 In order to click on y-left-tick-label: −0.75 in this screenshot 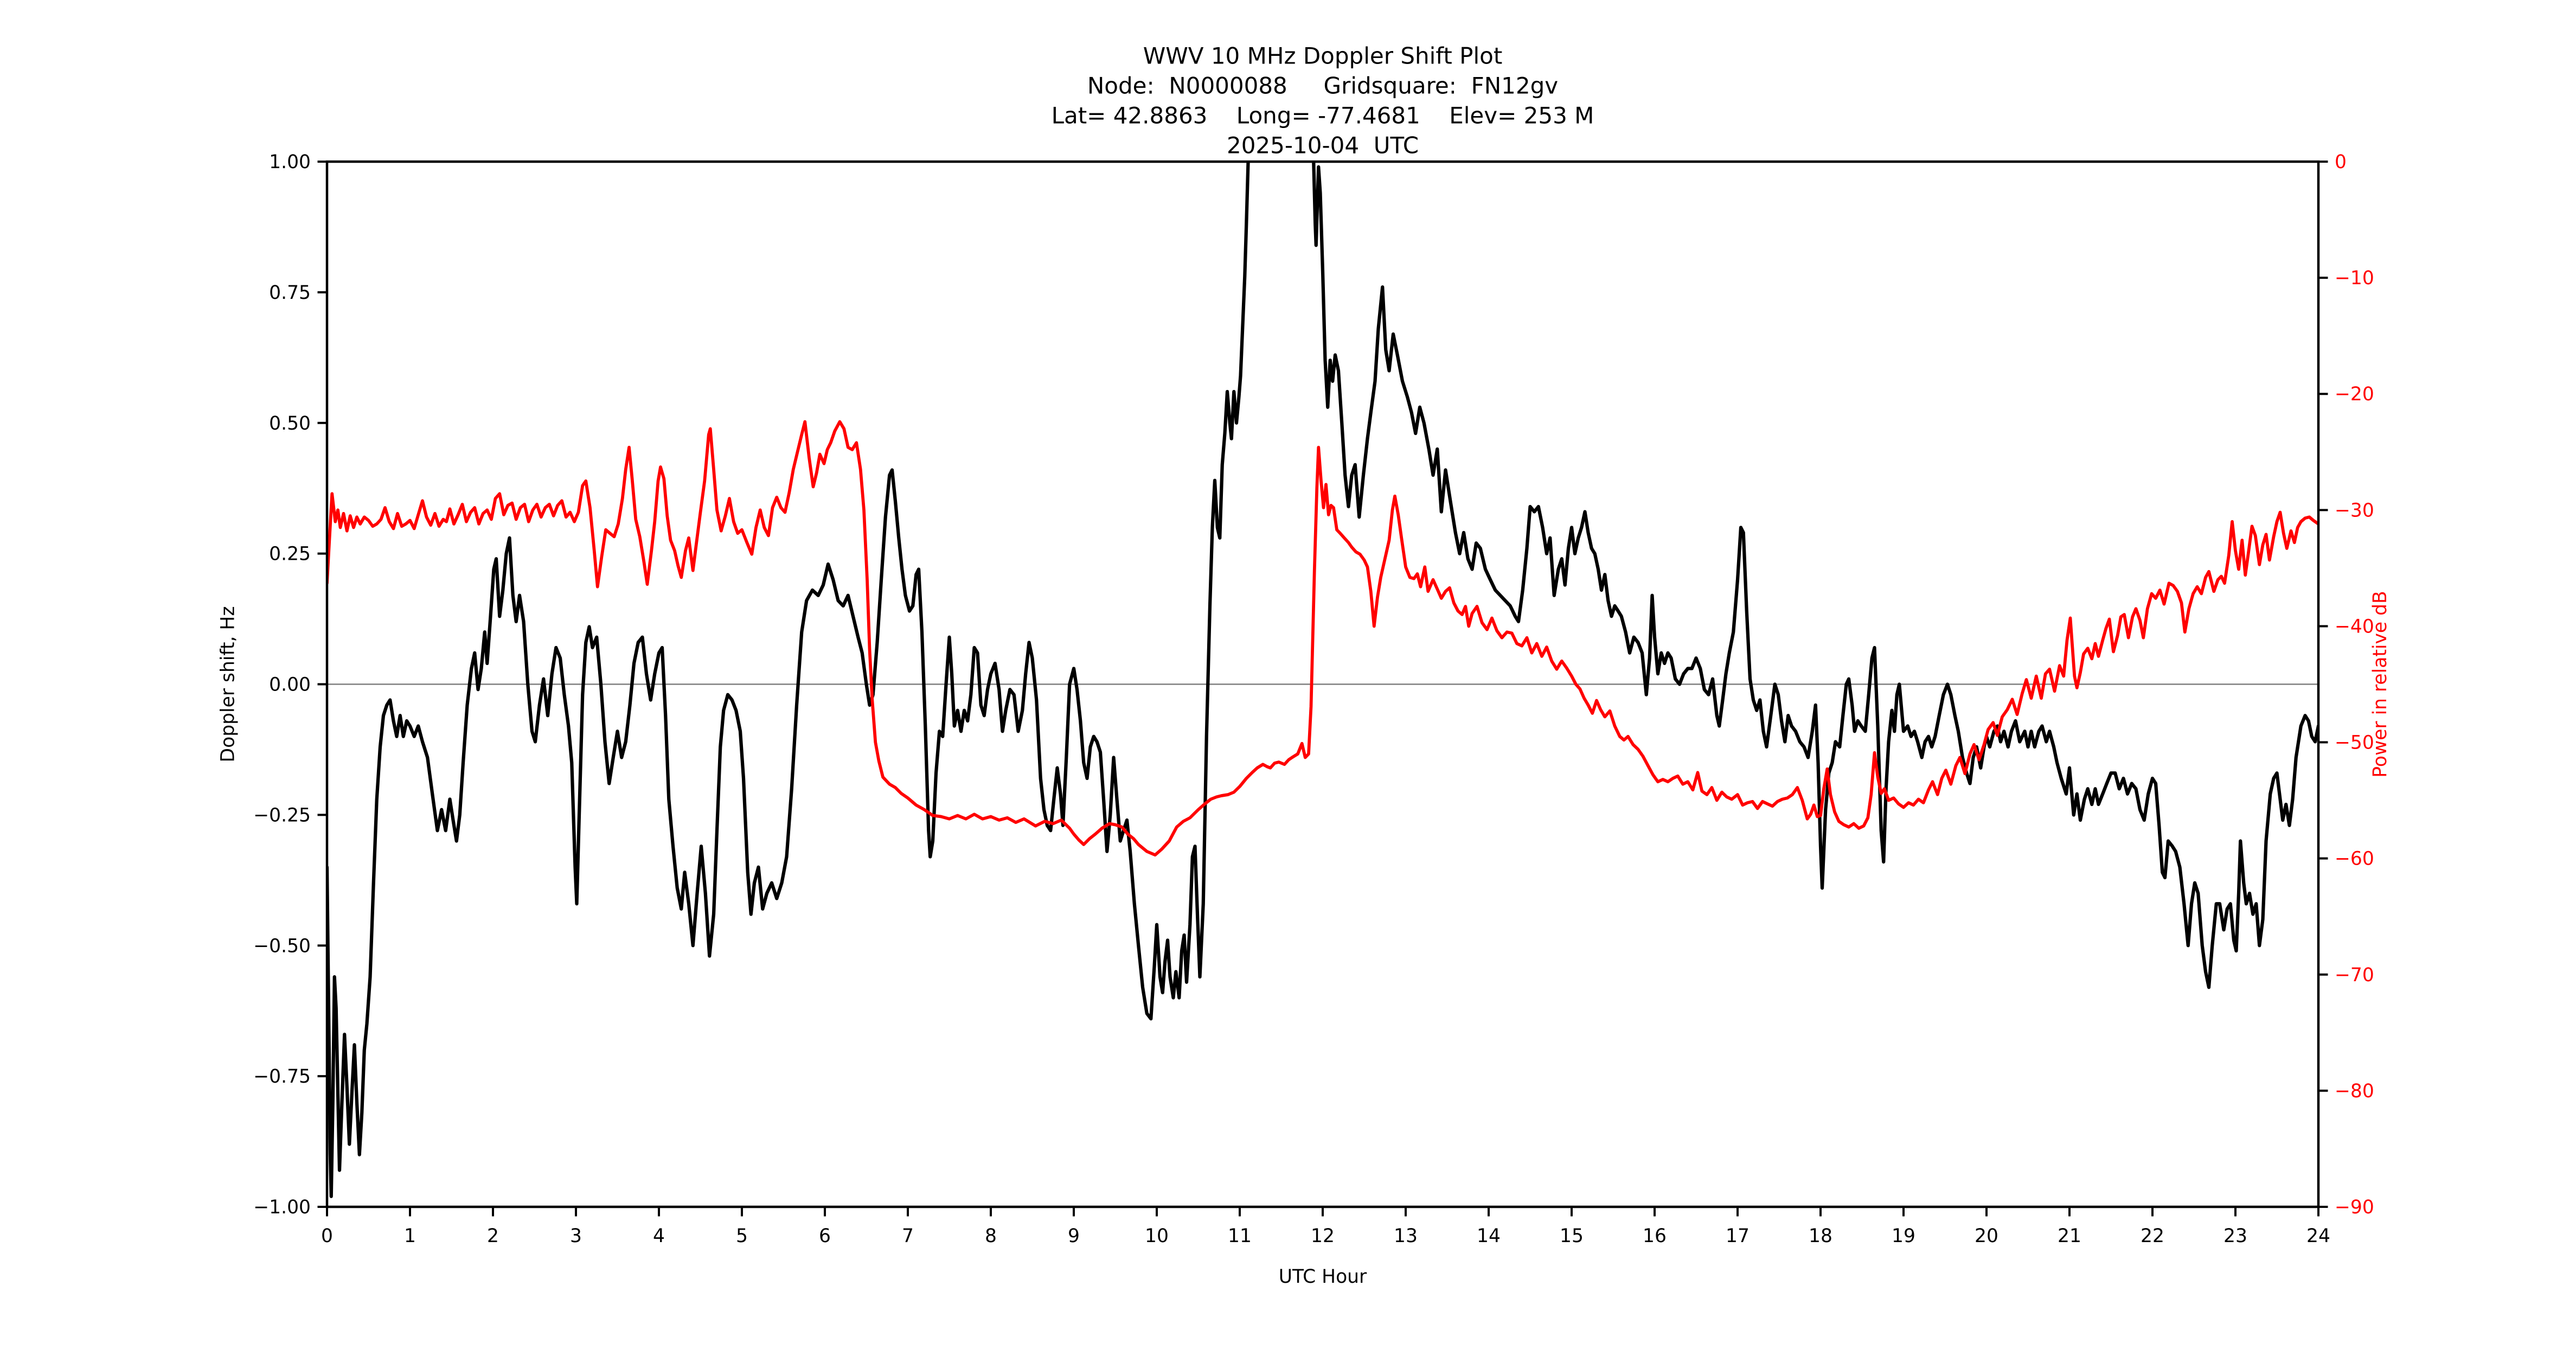, I will do `click(282, 1077)`.